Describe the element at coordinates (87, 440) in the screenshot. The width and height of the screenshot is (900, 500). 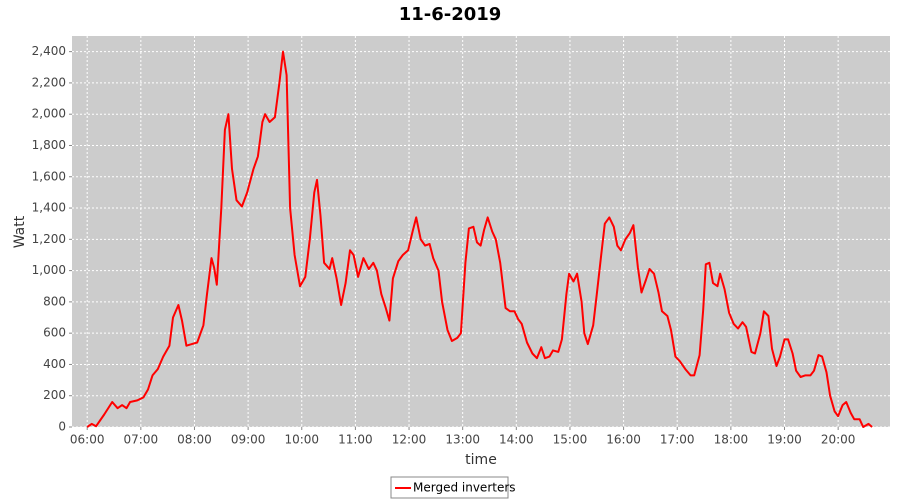
I see `x-tick-label: 06:00` at that location.